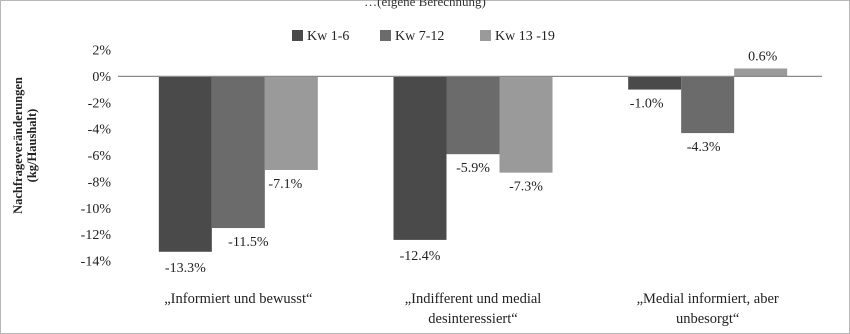  I want to click on data-label: -4.3%, so click(704, 147).